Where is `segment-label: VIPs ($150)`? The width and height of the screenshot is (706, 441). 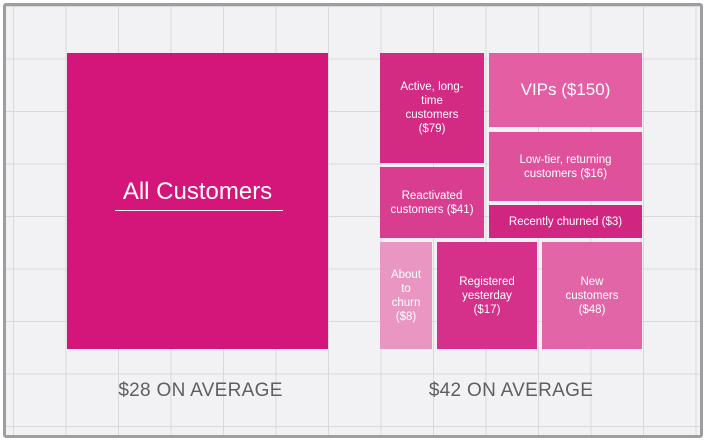
segment-label: VIPs ($150) is located at coordinates (565, 89).